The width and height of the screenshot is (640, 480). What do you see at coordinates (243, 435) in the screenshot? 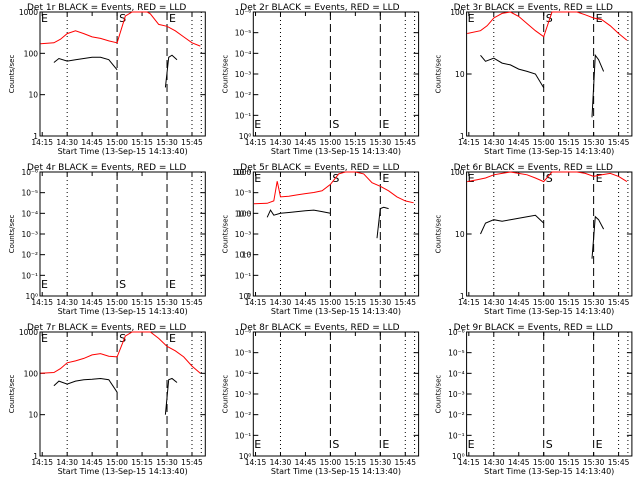
I see `y-tick-label: 10⁻¹` at bounding box center [243, 435].